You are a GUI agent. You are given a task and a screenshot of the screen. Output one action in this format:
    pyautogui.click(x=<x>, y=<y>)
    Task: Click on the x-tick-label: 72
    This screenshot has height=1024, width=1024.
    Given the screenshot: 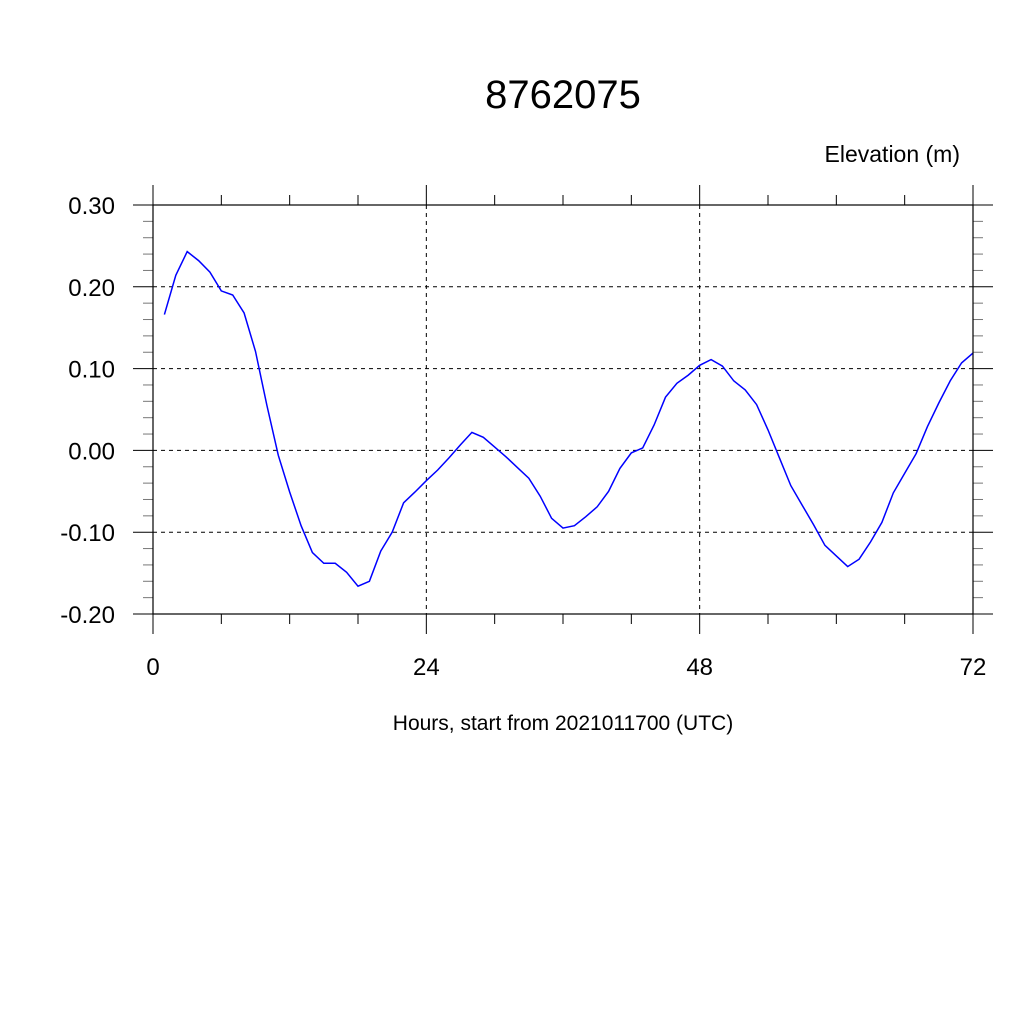 What is the action you would take?
    pyautogui.click(x=973, y=667)
    